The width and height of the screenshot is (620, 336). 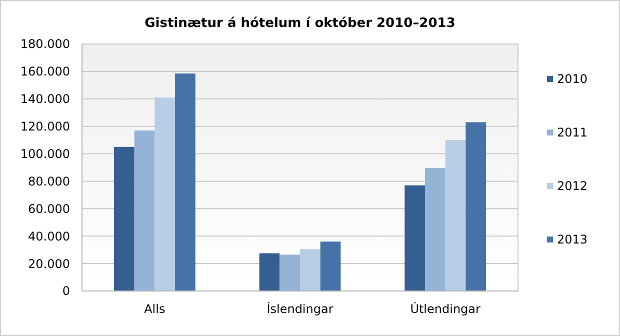 I want to click on y-tick-label: 0, so click(x=66, y=291).